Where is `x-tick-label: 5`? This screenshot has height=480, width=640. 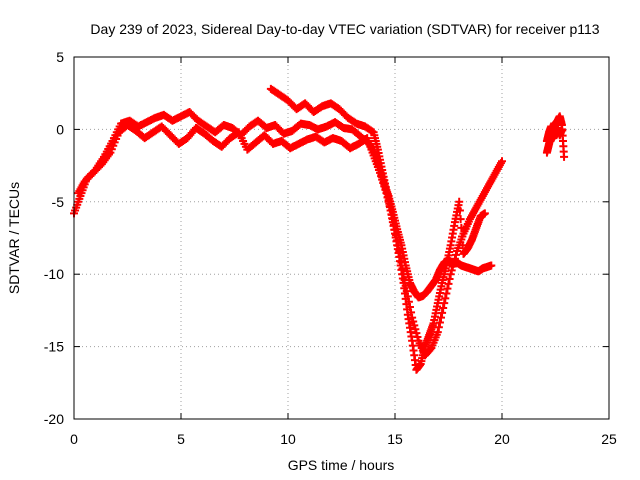 x-tick-label: 5 is located at coordinates (181, 439).